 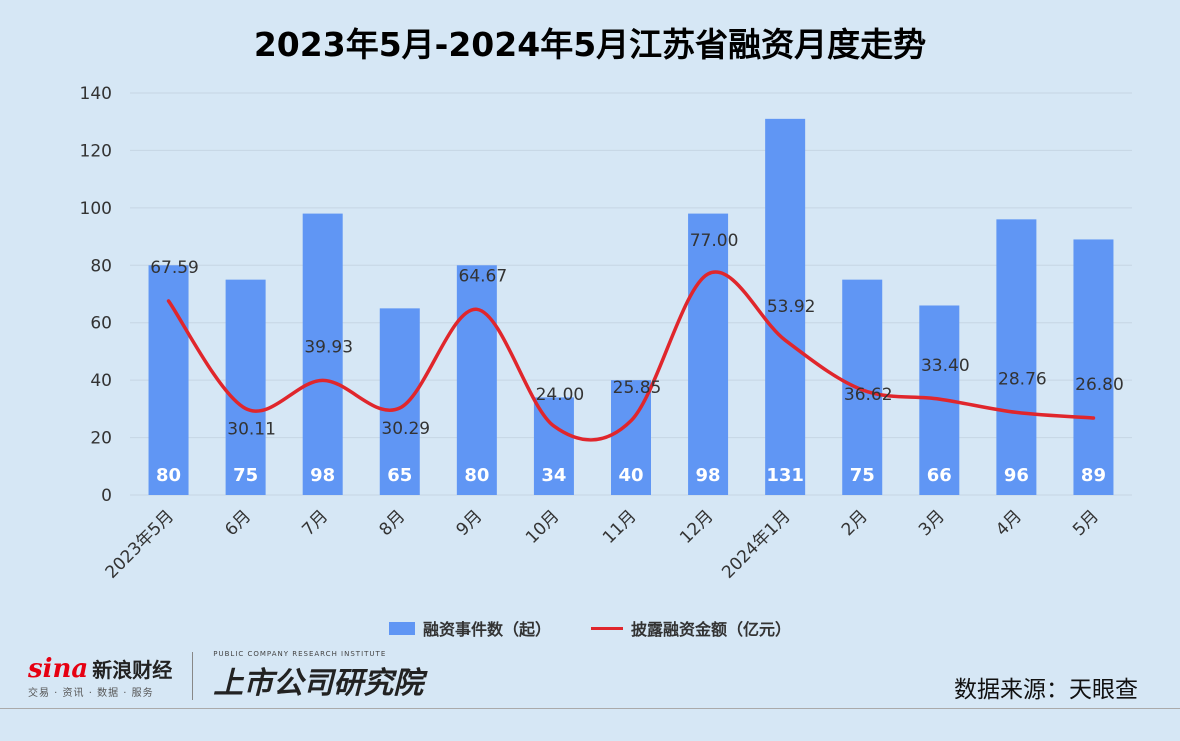 I want to click on line-value-label: 30.11, so click(x=251, y=430).